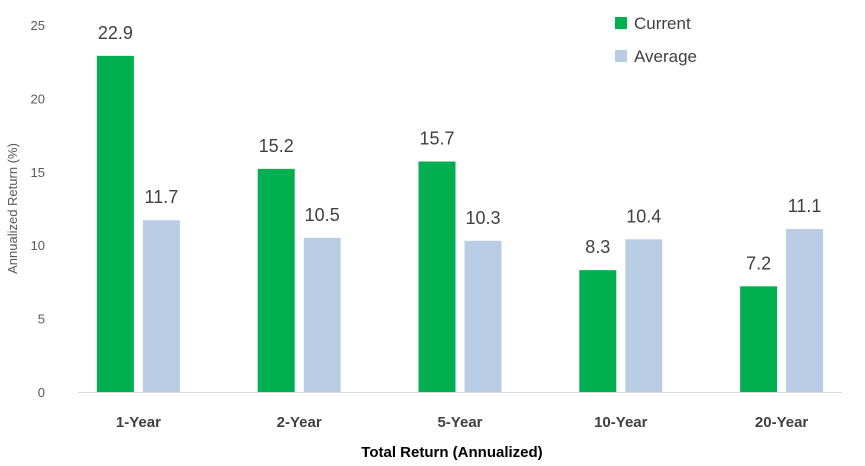 This screenshot has height=466, width=865. I want to click on x-axis-title: Total Return (Annualized), so click(451, 452).